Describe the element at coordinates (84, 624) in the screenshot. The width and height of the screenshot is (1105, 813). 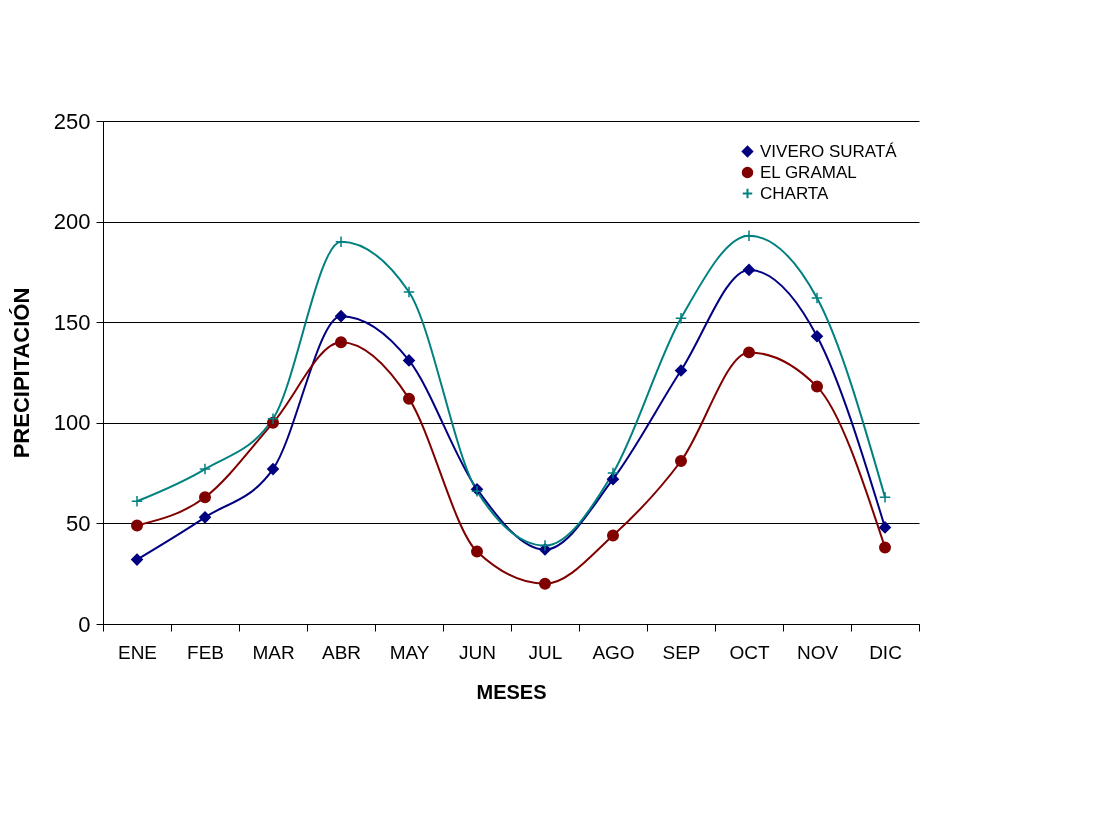
I see `y-tick-label: 0` at that location.